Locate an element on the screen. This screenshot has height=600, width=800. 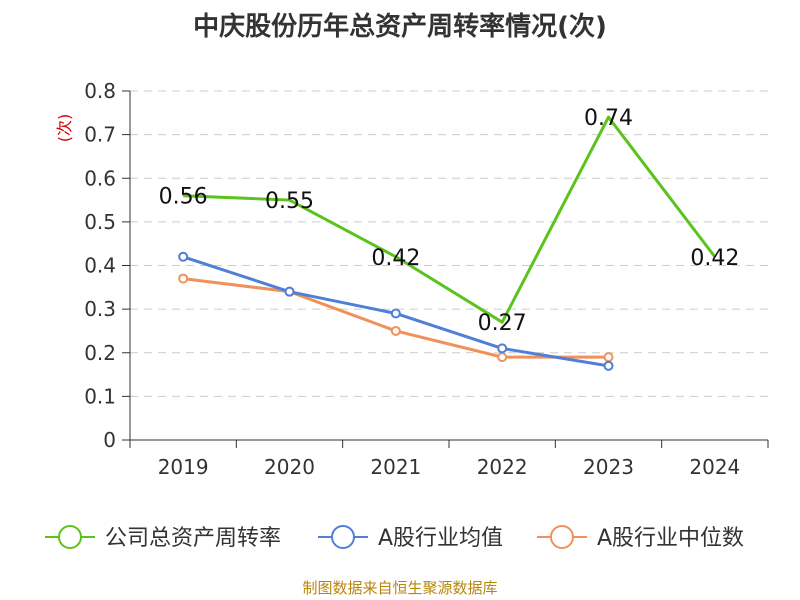
y-axis-label: (次) is located at coordinates (64, 128).